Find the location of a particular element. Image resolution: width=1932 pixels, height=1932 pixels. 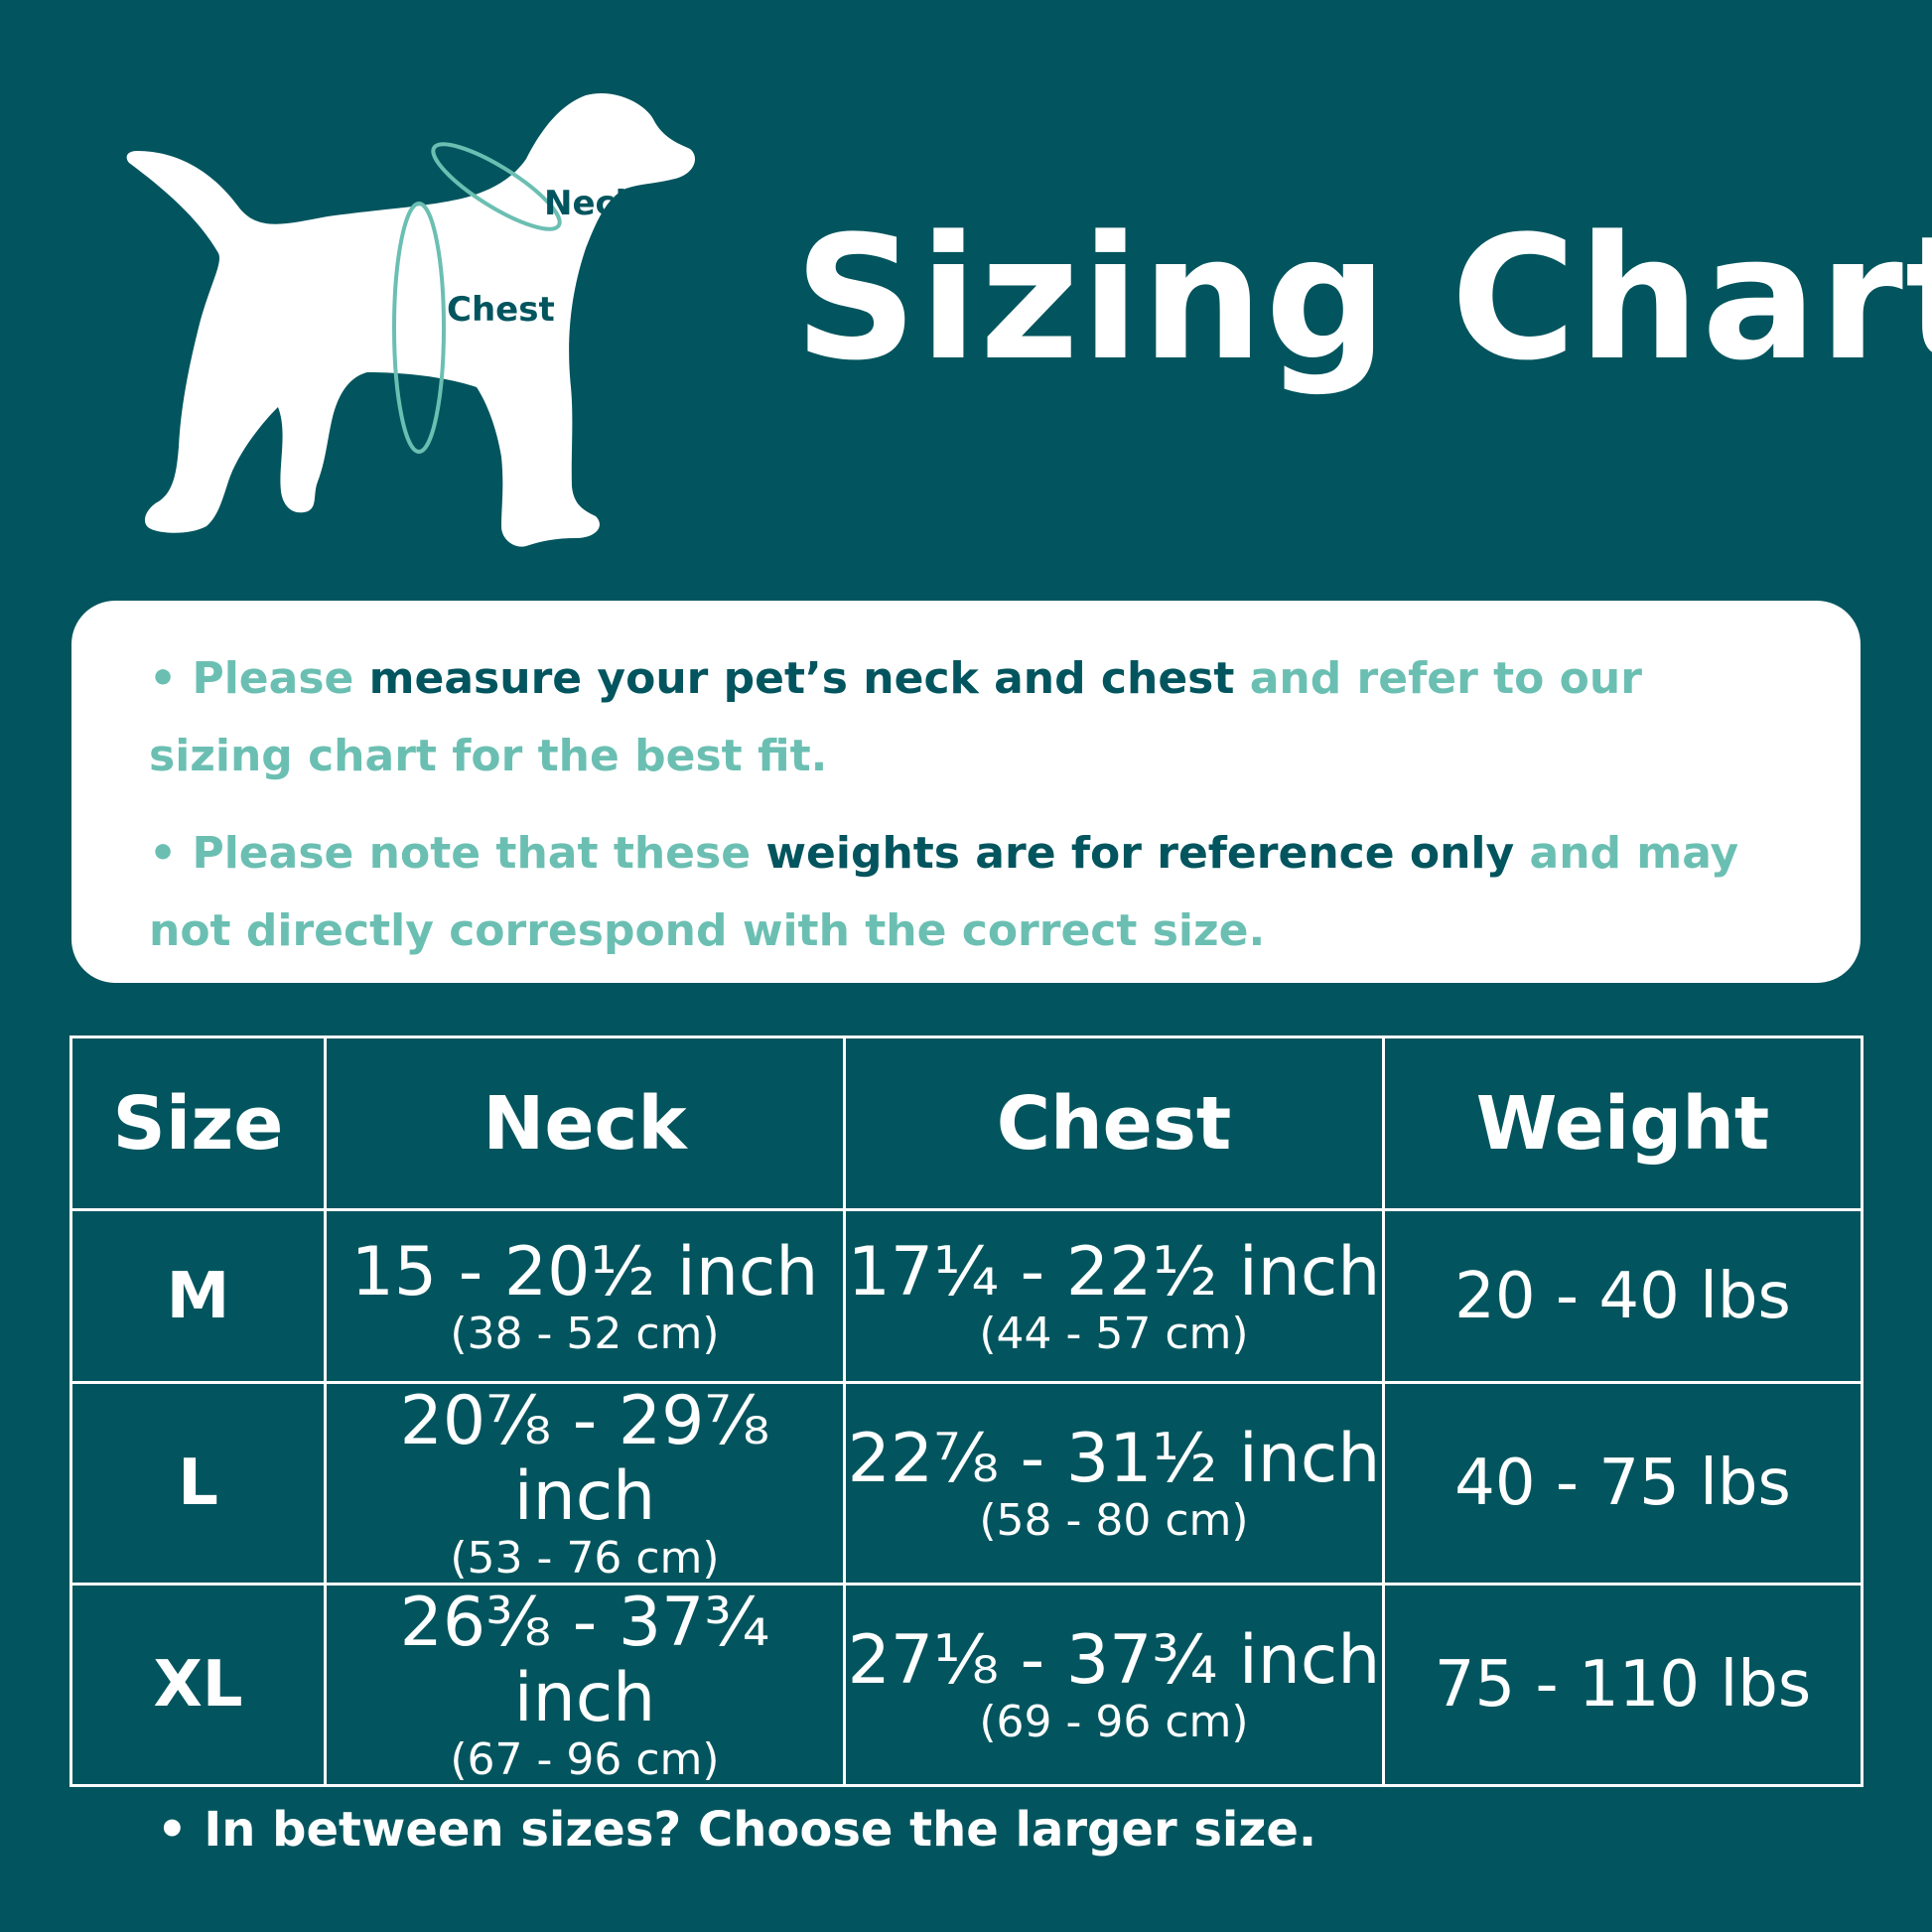

dog-silhouette-icon is located at coordinates (411, 320).